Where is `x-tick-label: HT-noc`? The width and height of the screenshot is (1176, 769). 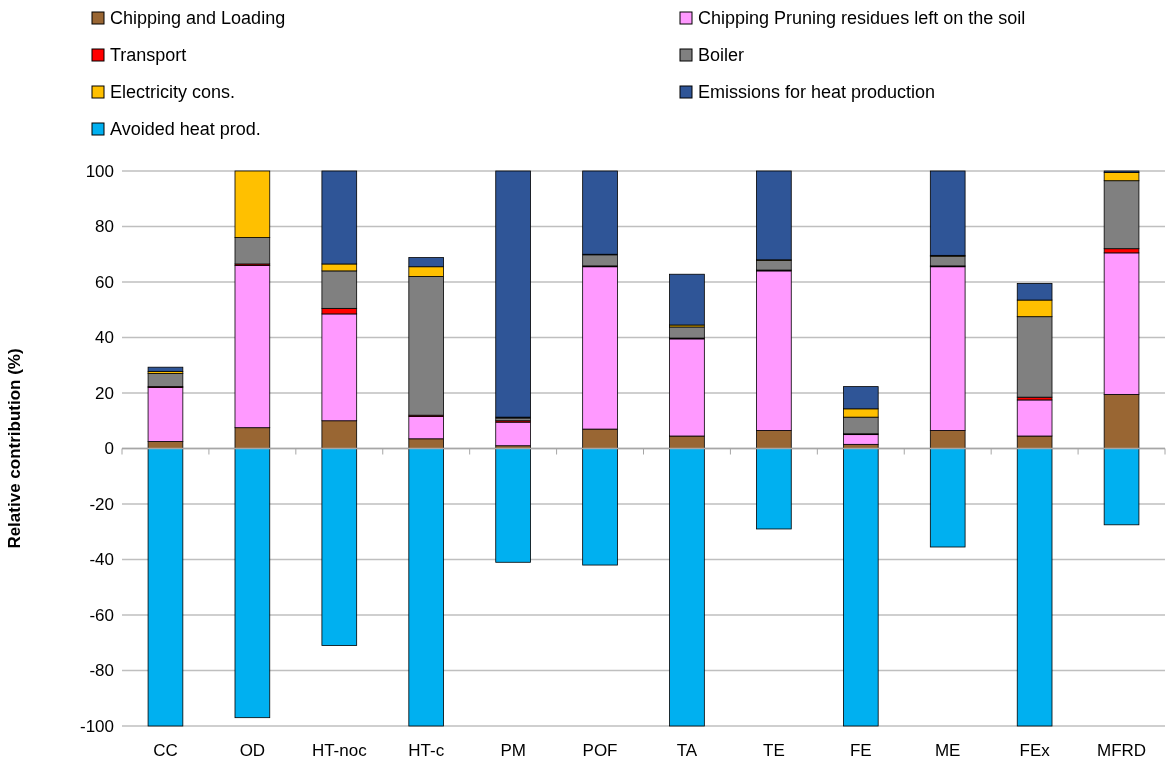 x-tick-label: HT-noc is located at coordinates (339, 750).